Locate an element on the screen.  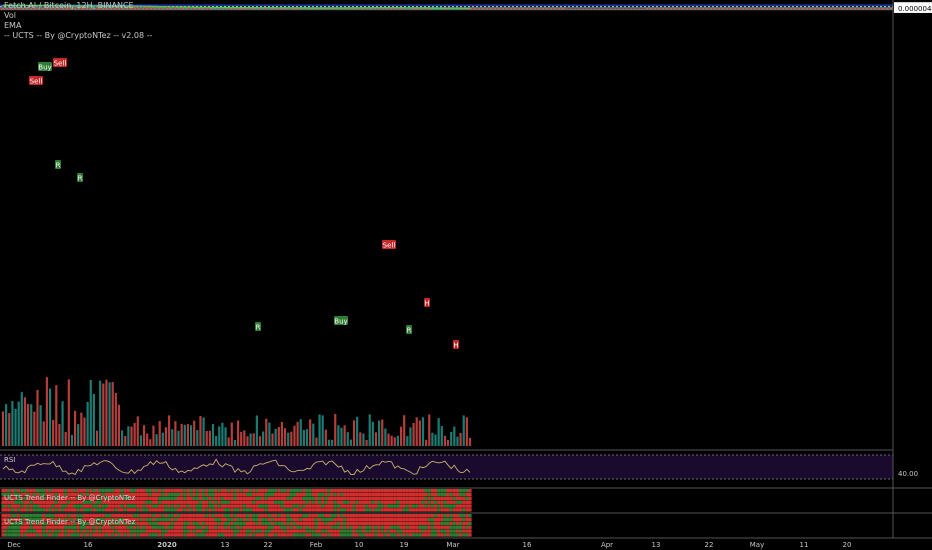
ema-legend: EMA is located at coordinates (12, 26).